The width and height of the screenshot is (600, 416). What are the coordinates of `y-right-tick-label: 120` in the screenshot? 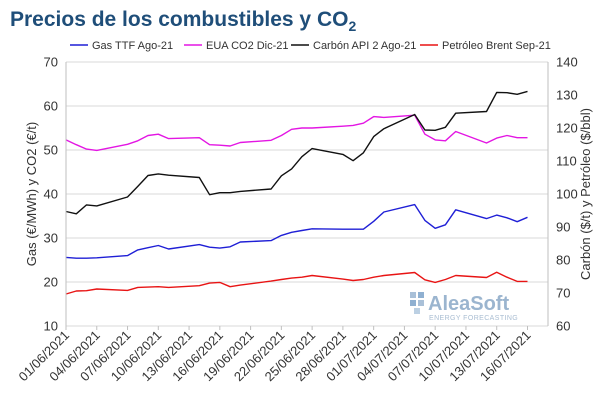 It's located at (567, 128).